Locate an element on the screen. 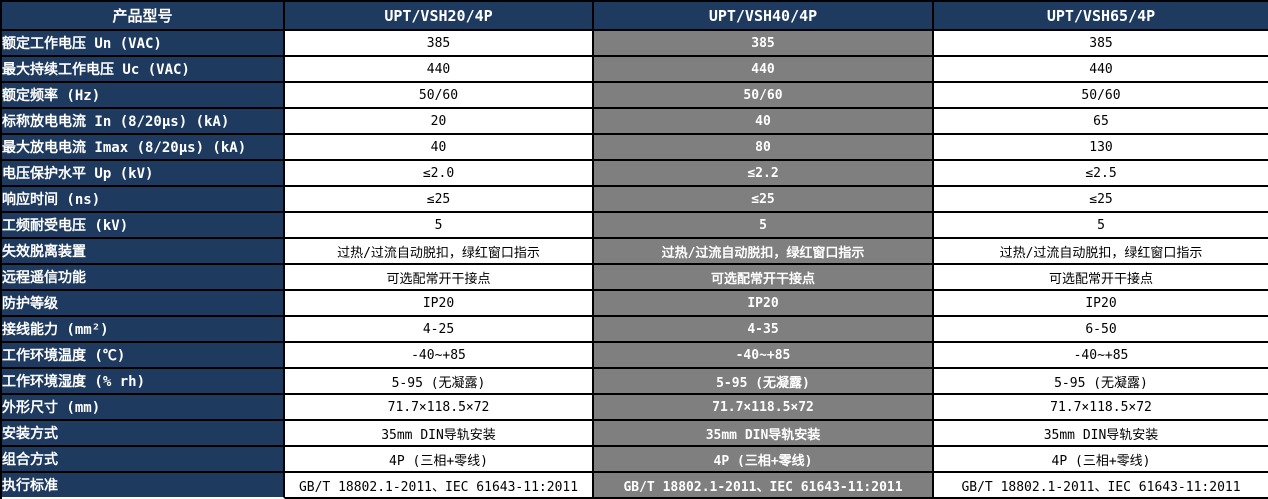 The height and width of the screenshot is (499, 1268). value-cell: 130 is located at coordinates (1101, 148).